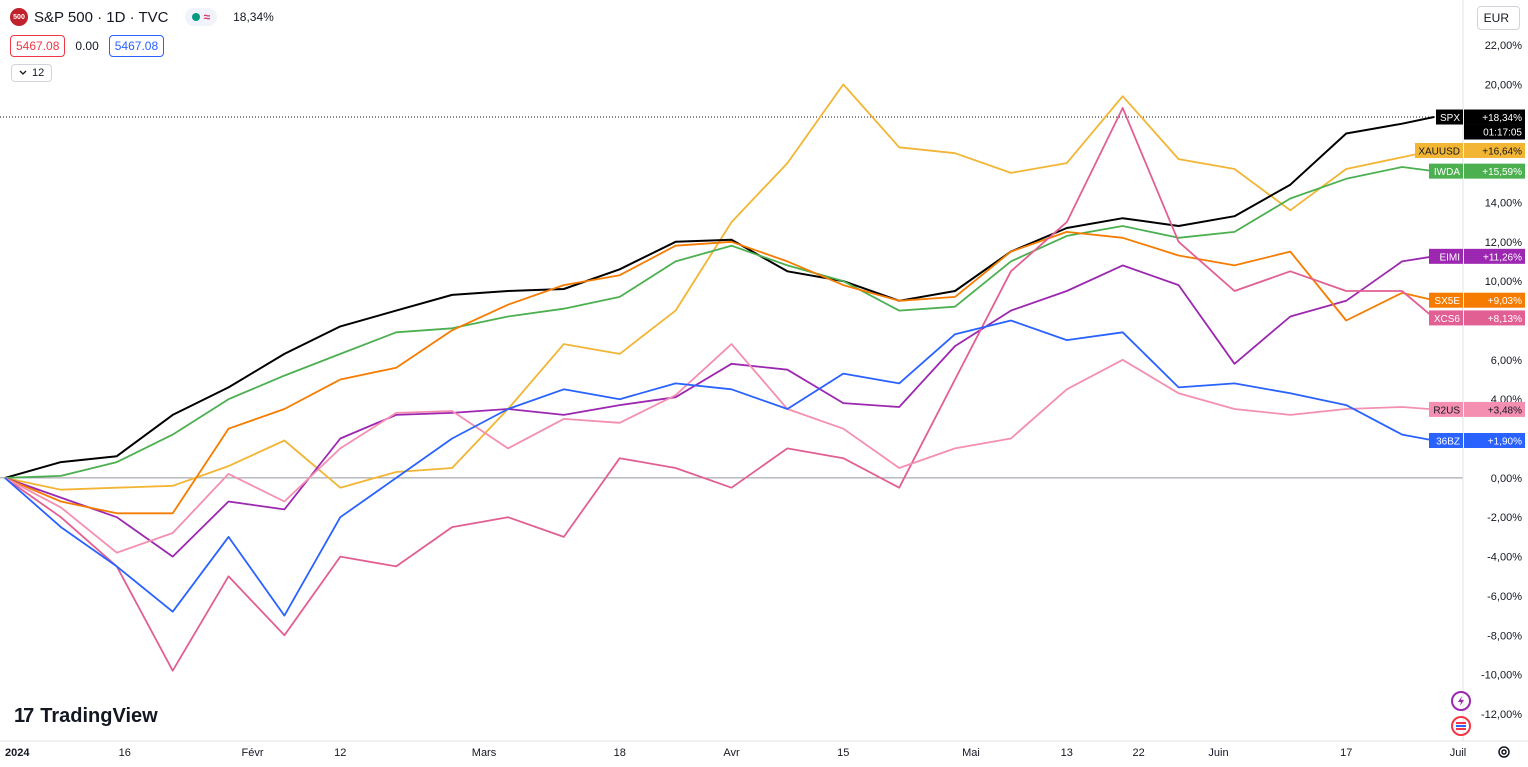 The height and width of the screenshot is (767, 1528). What do you see at coordinates (195, 17) in the screenshot?
I see `market-open-icon` at bounding box center [195, 17].